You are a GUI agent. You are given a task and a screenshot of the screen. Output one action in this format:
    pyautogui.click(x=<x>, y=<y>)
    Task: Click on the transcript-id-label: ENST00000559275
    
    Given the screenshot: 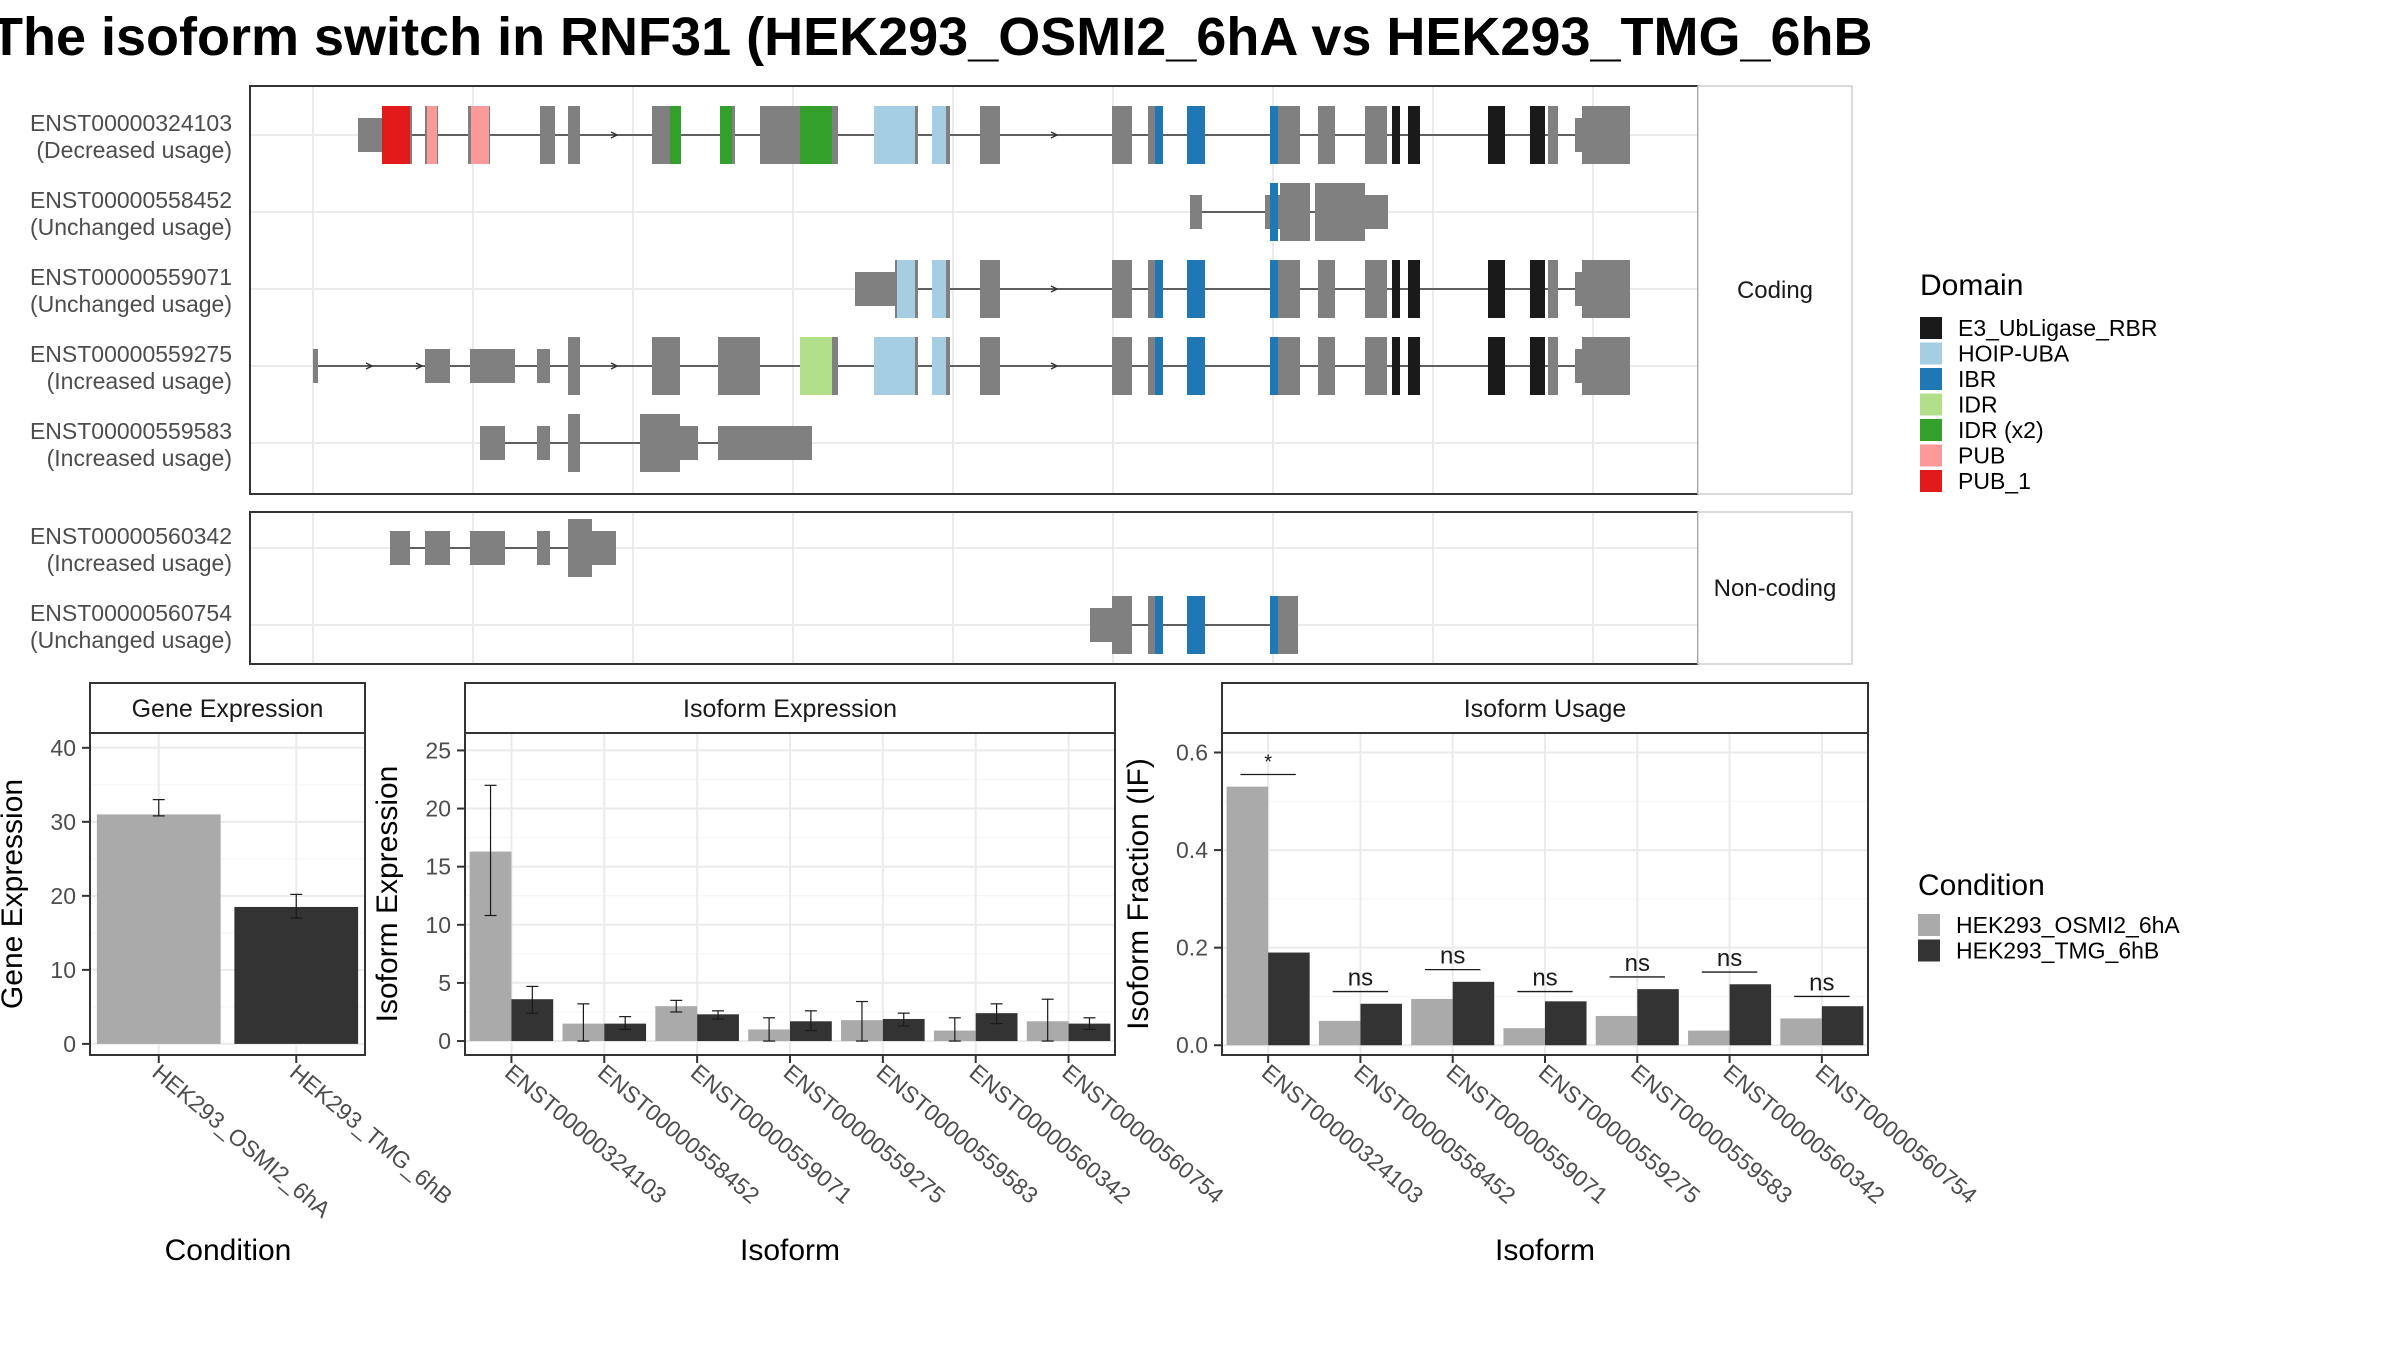 What is the action you would take?
    pyautogui.click(x=131, y=354)
    